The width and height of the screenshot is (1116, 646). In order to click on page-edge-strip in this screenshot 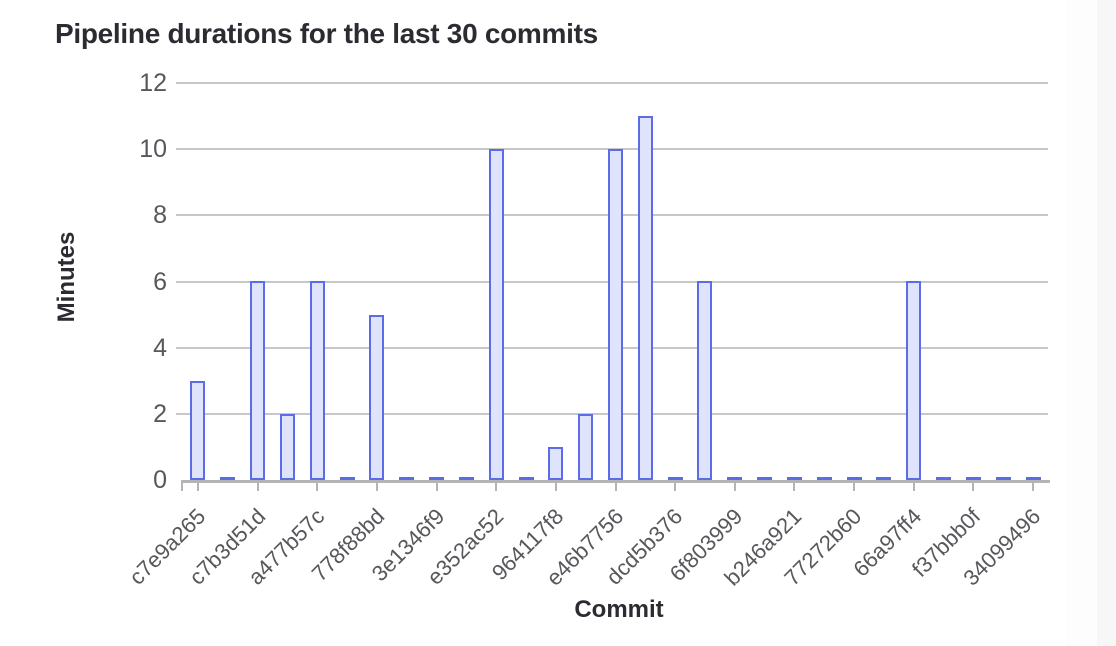, I will do `click(1081, 323)`.